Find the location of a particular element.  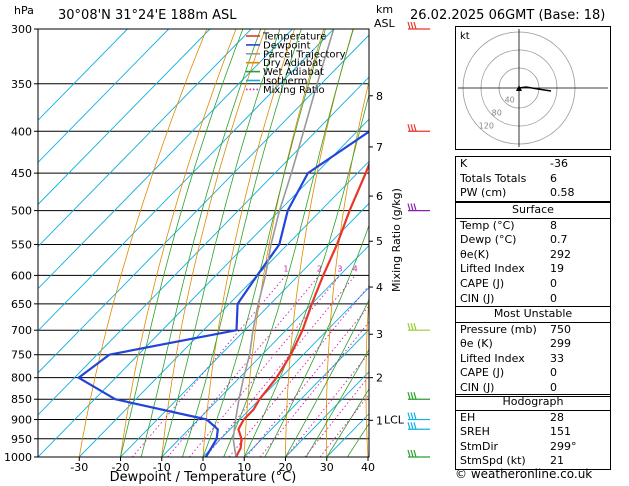

table-row: θe(K) 292 is located at coordinates (533, 255).